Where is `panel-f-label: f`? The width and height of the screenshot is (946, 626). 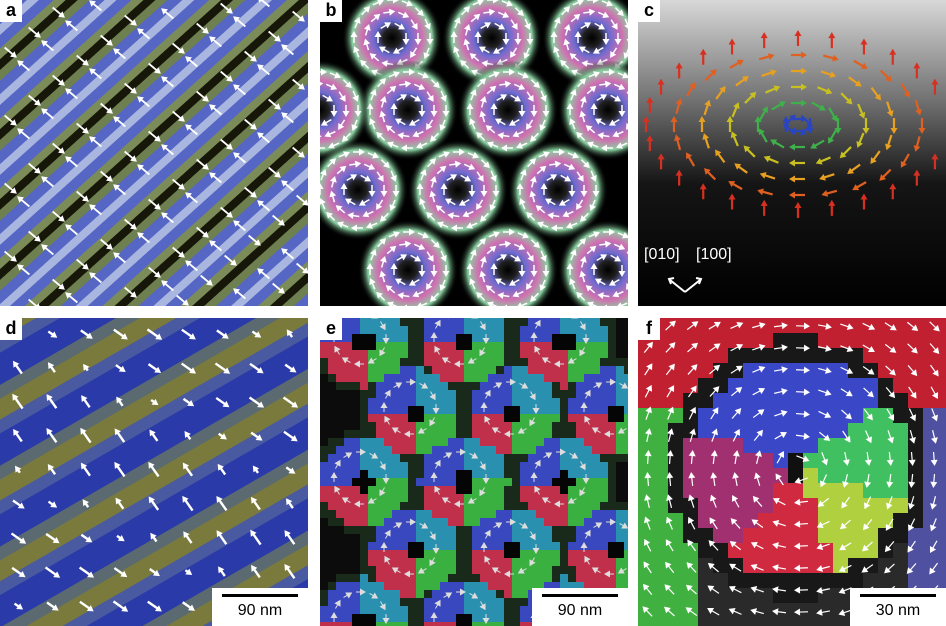
panel-f-label: f is located at coordinates (649, 329).